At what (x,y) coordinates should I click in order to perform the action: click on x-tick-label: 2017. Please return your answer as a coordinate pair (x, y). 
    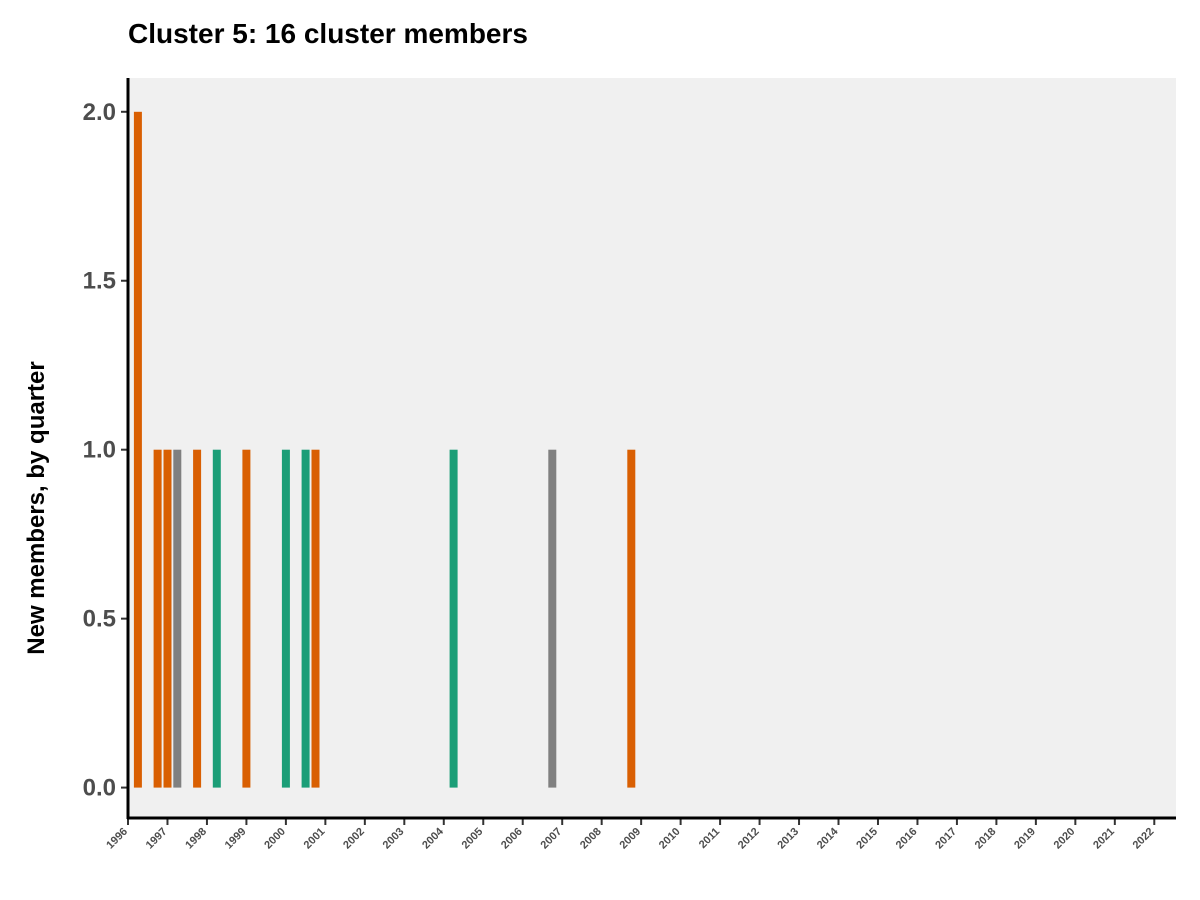
    Looking at the image, I should click on (946, 839).